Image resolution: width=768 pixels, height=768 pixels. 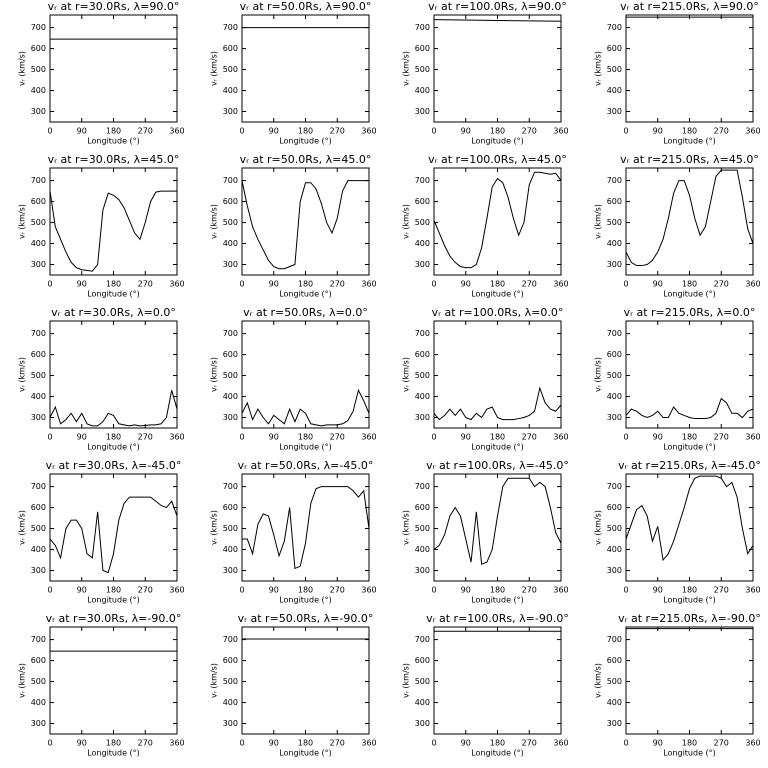 I want to click on panel-title: vᵣ at r=100.0Rs, λ=0.0°, so click(x=498, y=312).